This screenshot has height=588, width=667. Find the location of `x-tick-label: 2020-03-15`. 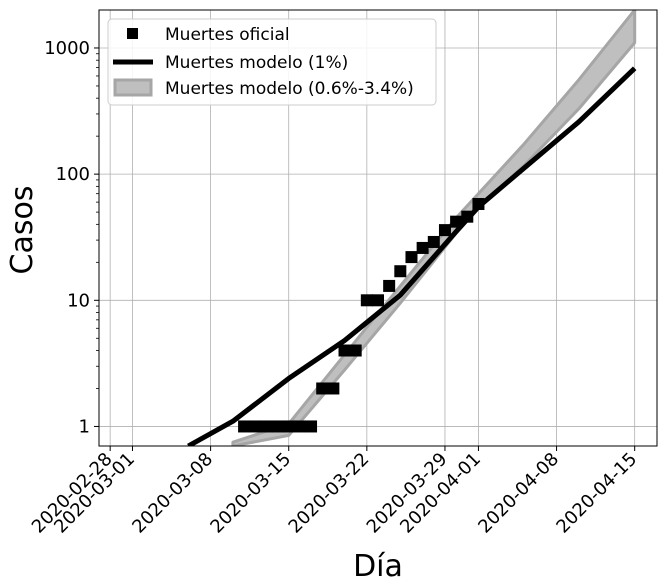

x-tick-label: 2020-03-15 is located at coordinates (250, 493).